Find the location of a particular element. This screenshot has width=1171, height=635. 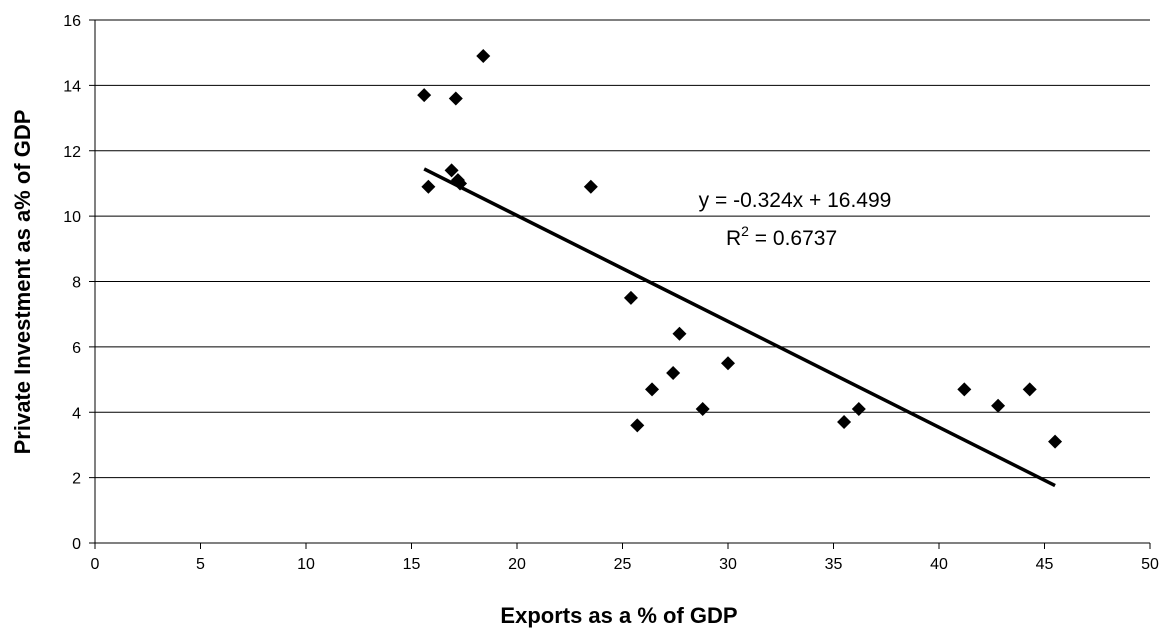

y-tick-label-10: 10 is located at coordinates (72, 217).